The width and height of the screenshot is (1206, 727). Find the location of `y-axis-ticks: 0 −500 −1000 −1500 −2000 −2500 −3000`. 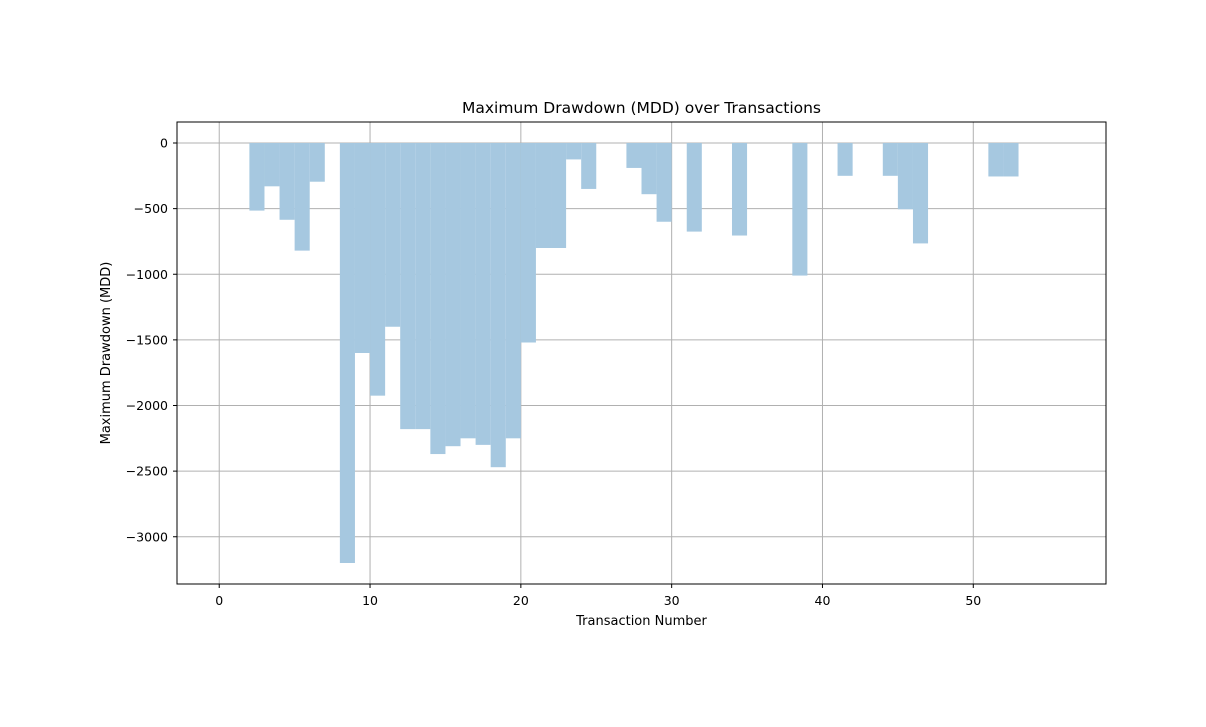

y-axis-ticks: 0 −500 −1000 −1500 −2000 −2500 −3000 is located at coordinates (151, 340).